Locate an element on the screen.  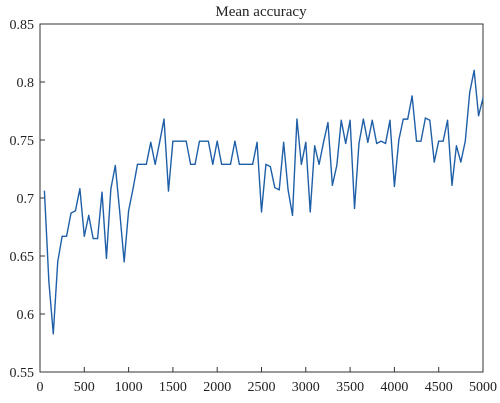
y-tick-label: 0.7 is located at coordinates (26, 199).